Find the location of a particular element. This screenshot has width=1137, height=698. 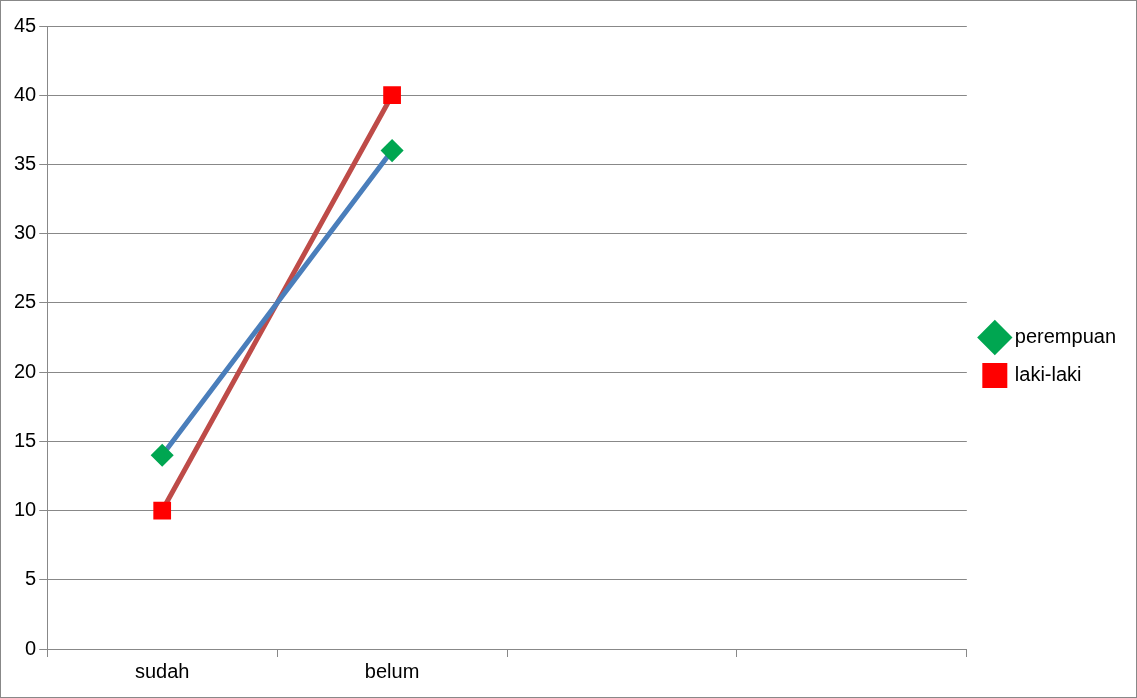

y-tick-label: 45 is located at coordinates (25, 24).